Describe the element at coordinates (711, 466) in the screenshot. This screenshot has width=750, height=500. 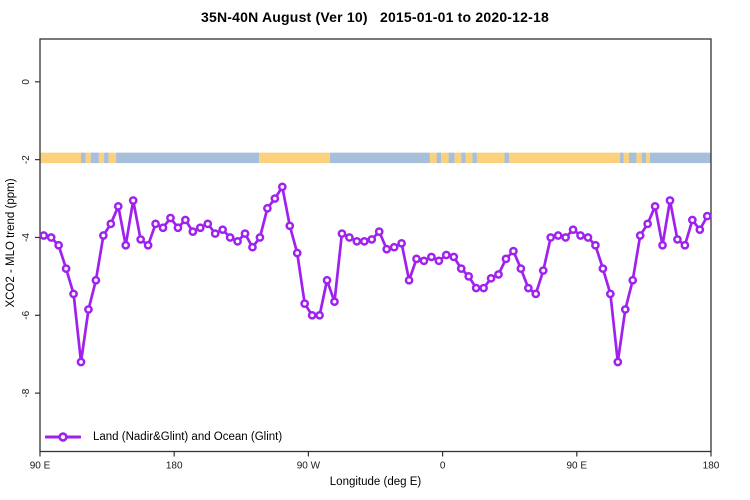
I see `x-tick-label: 180` at that location.